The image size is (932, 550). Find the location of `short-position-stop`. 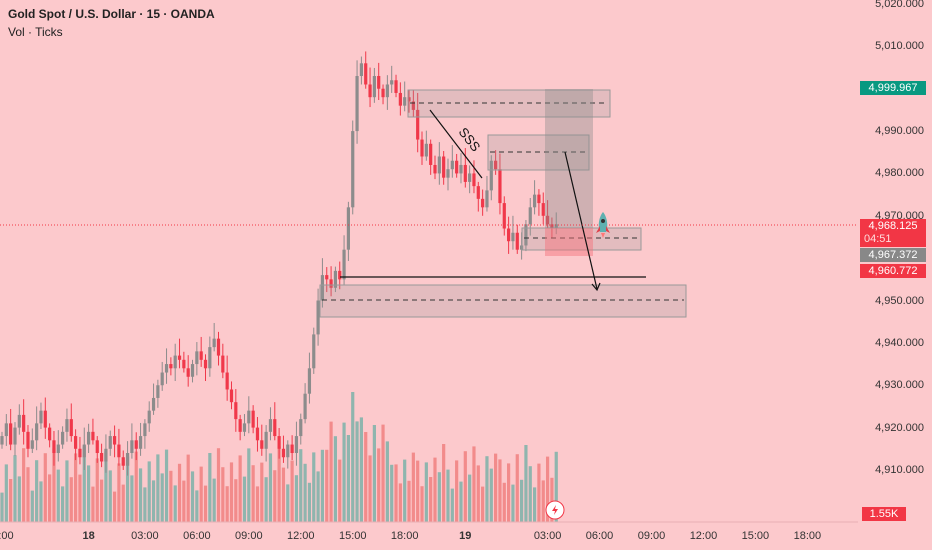

short-position-stop is located at coordinates (569, 158).